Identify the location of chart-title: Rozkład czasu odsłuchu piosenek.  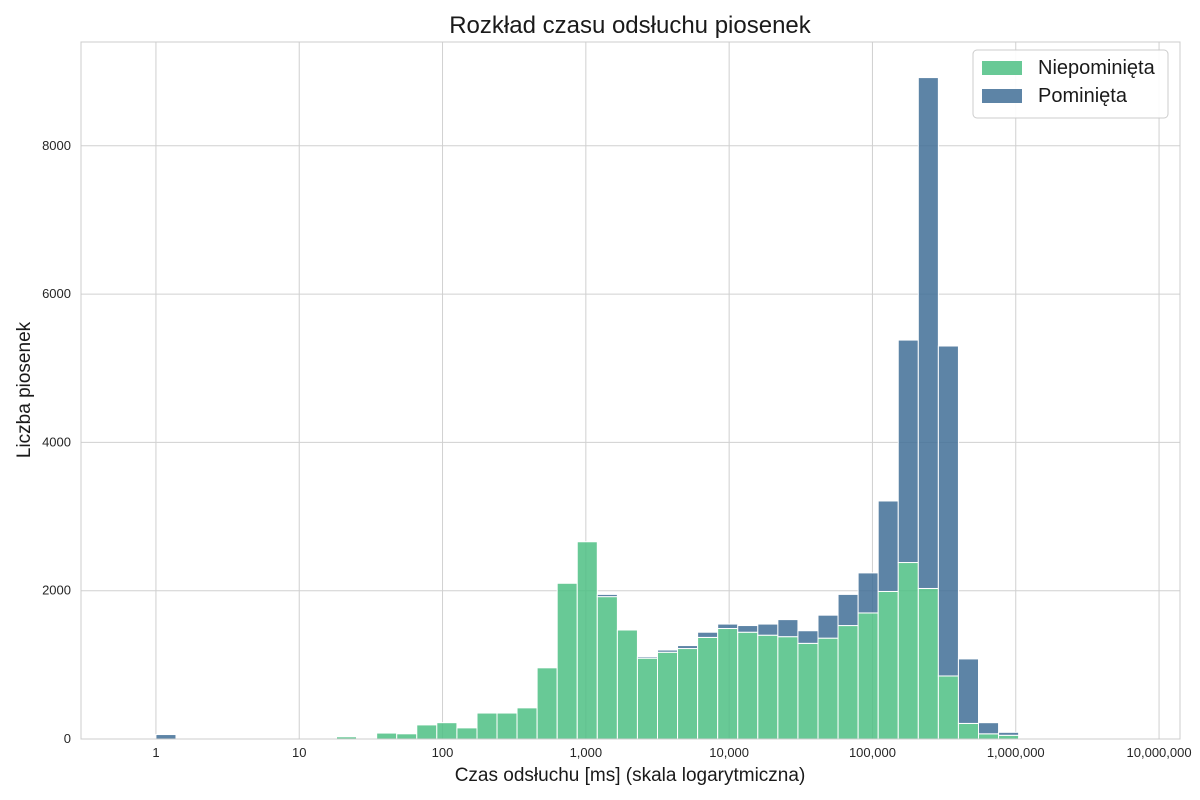
(630, 25).